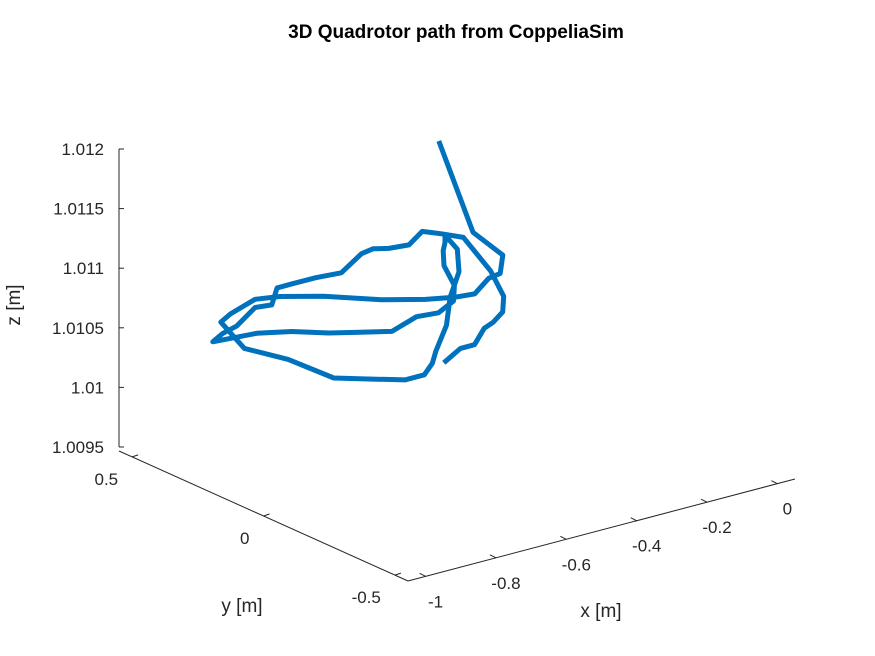  Describe the element at coordinates (244, 538) in the screenshot. I see `y-tick-label: 0` at that location.